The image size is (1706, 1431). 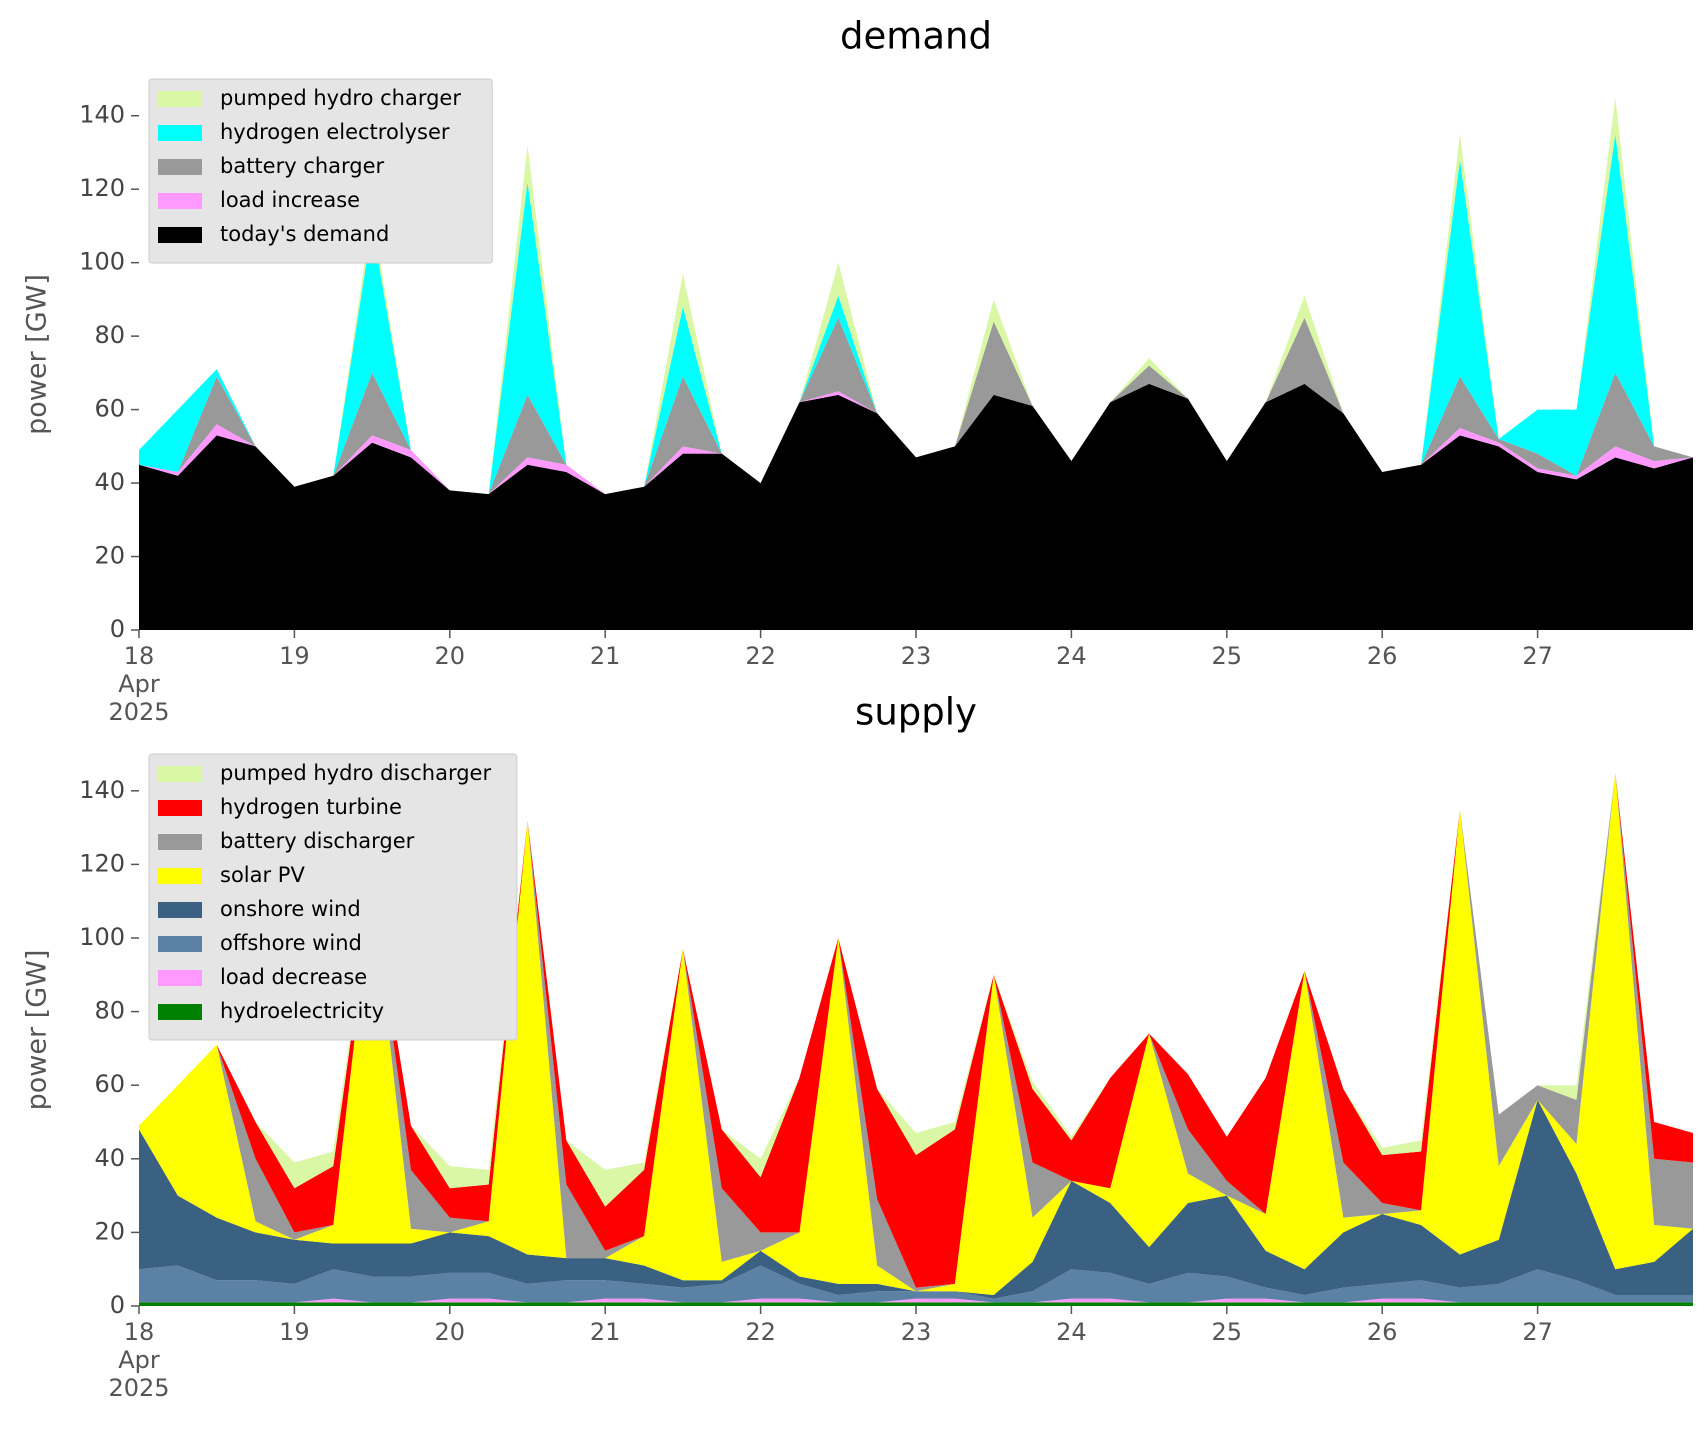 I want to click on legend-label: load increase, so click(x=290, y=200).